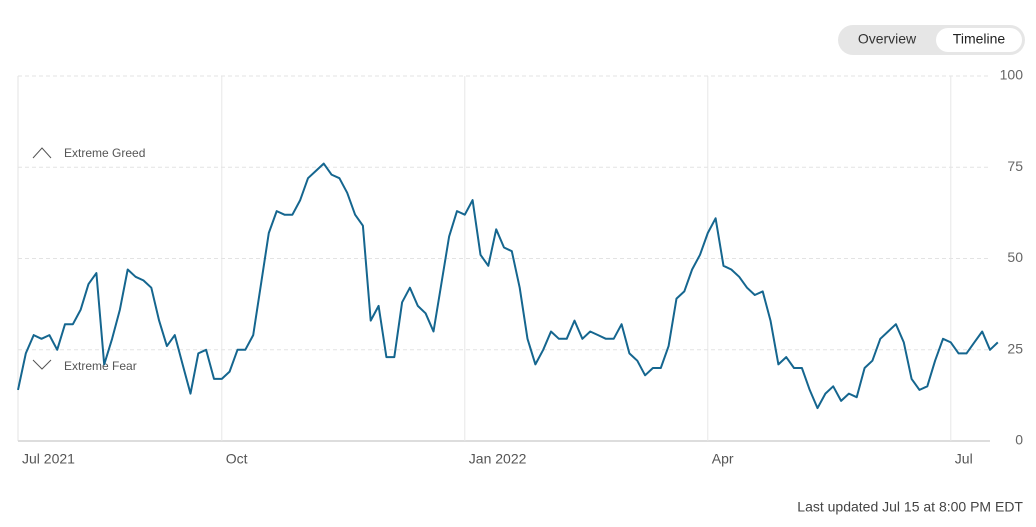 Image resolution: width=1036 pixels, height=527 pixels. I want to click on footer: Last updated Jul 15 at 8:00 PM EDT, so click(910, 507).